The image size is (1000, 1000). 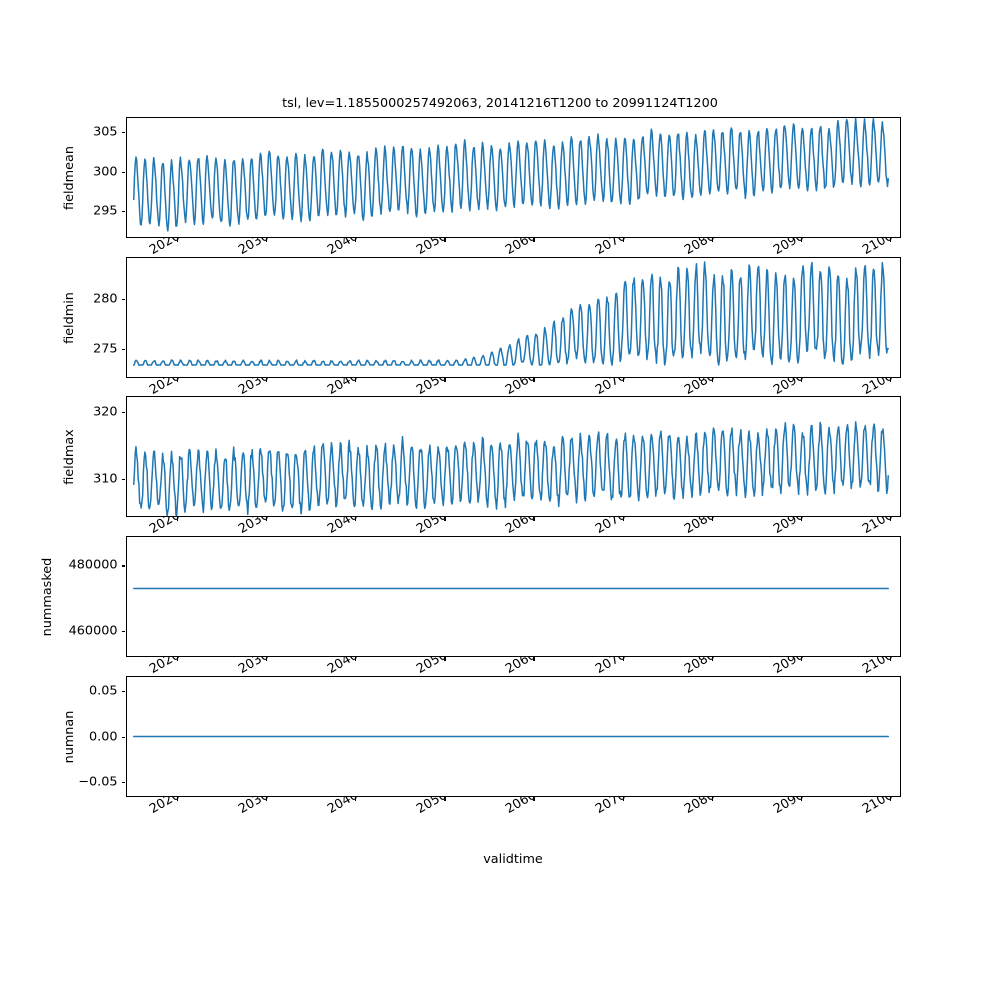 I want to click on subplot-fieldmax, so click(x=513, y=456).